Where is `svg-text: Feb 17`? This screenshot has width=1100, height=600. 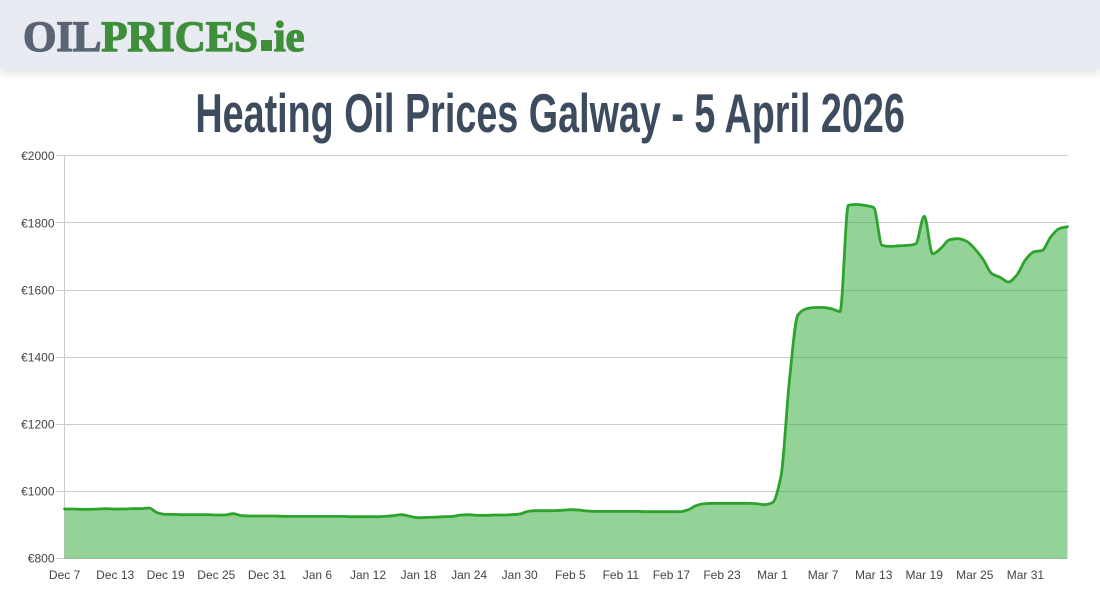 svg-text: Feb 17 is located at coordinates (672, 575).